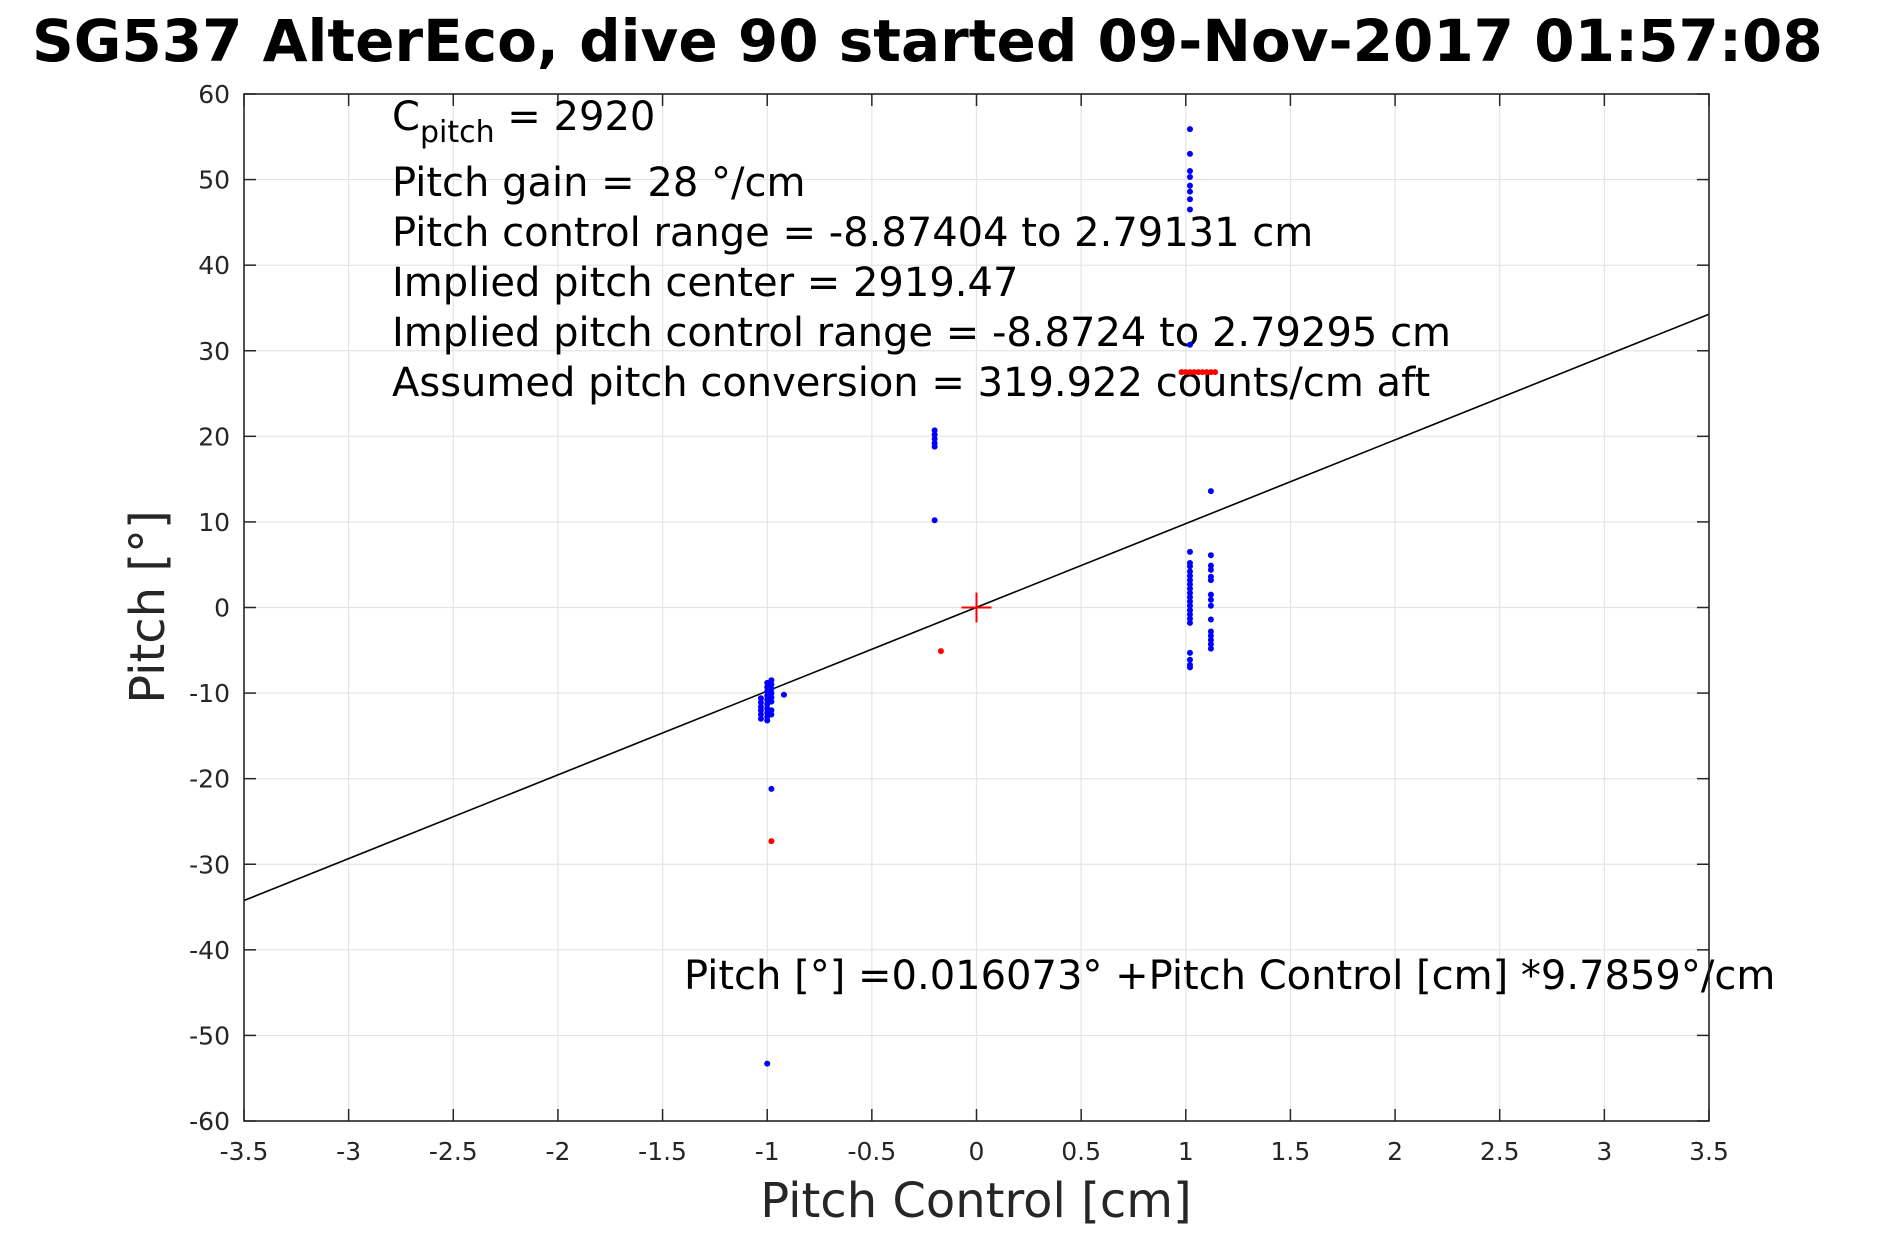  I want to click on c-pitch-annotation: Cpitch = 2920, so click(523, 122).